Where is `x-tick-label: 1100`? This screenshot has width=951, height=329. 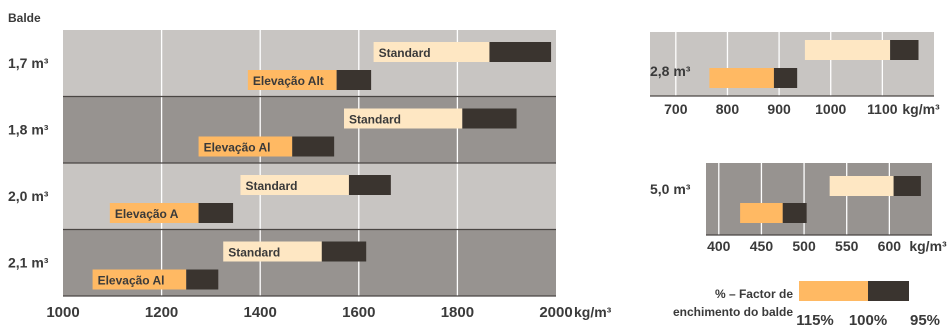
x-tick-label: 1100 is located at coordinates (882, 109).